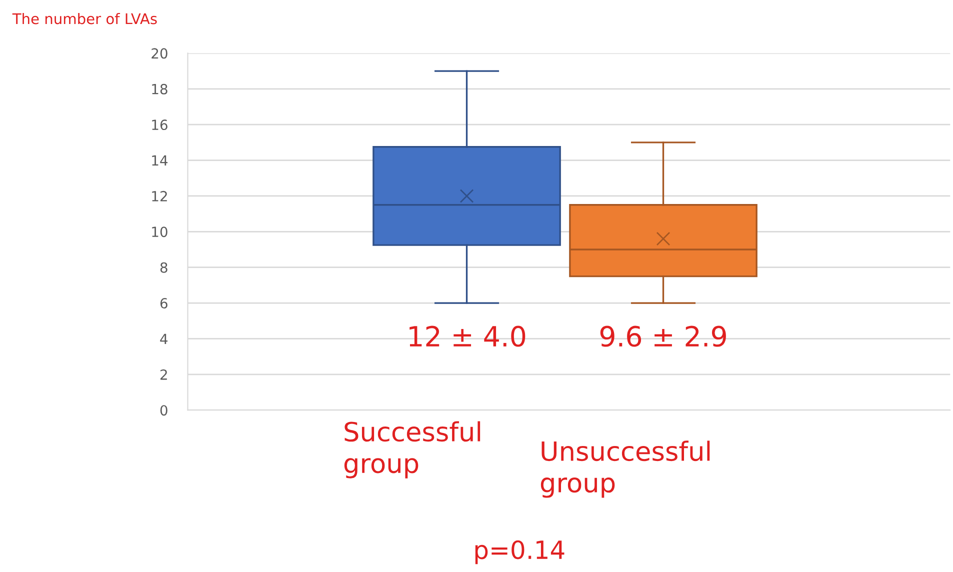  What do you see at coordinates (160, 160) in the screenshot?
I see `y-tick-label: 14` at bounding box center [160, 160].